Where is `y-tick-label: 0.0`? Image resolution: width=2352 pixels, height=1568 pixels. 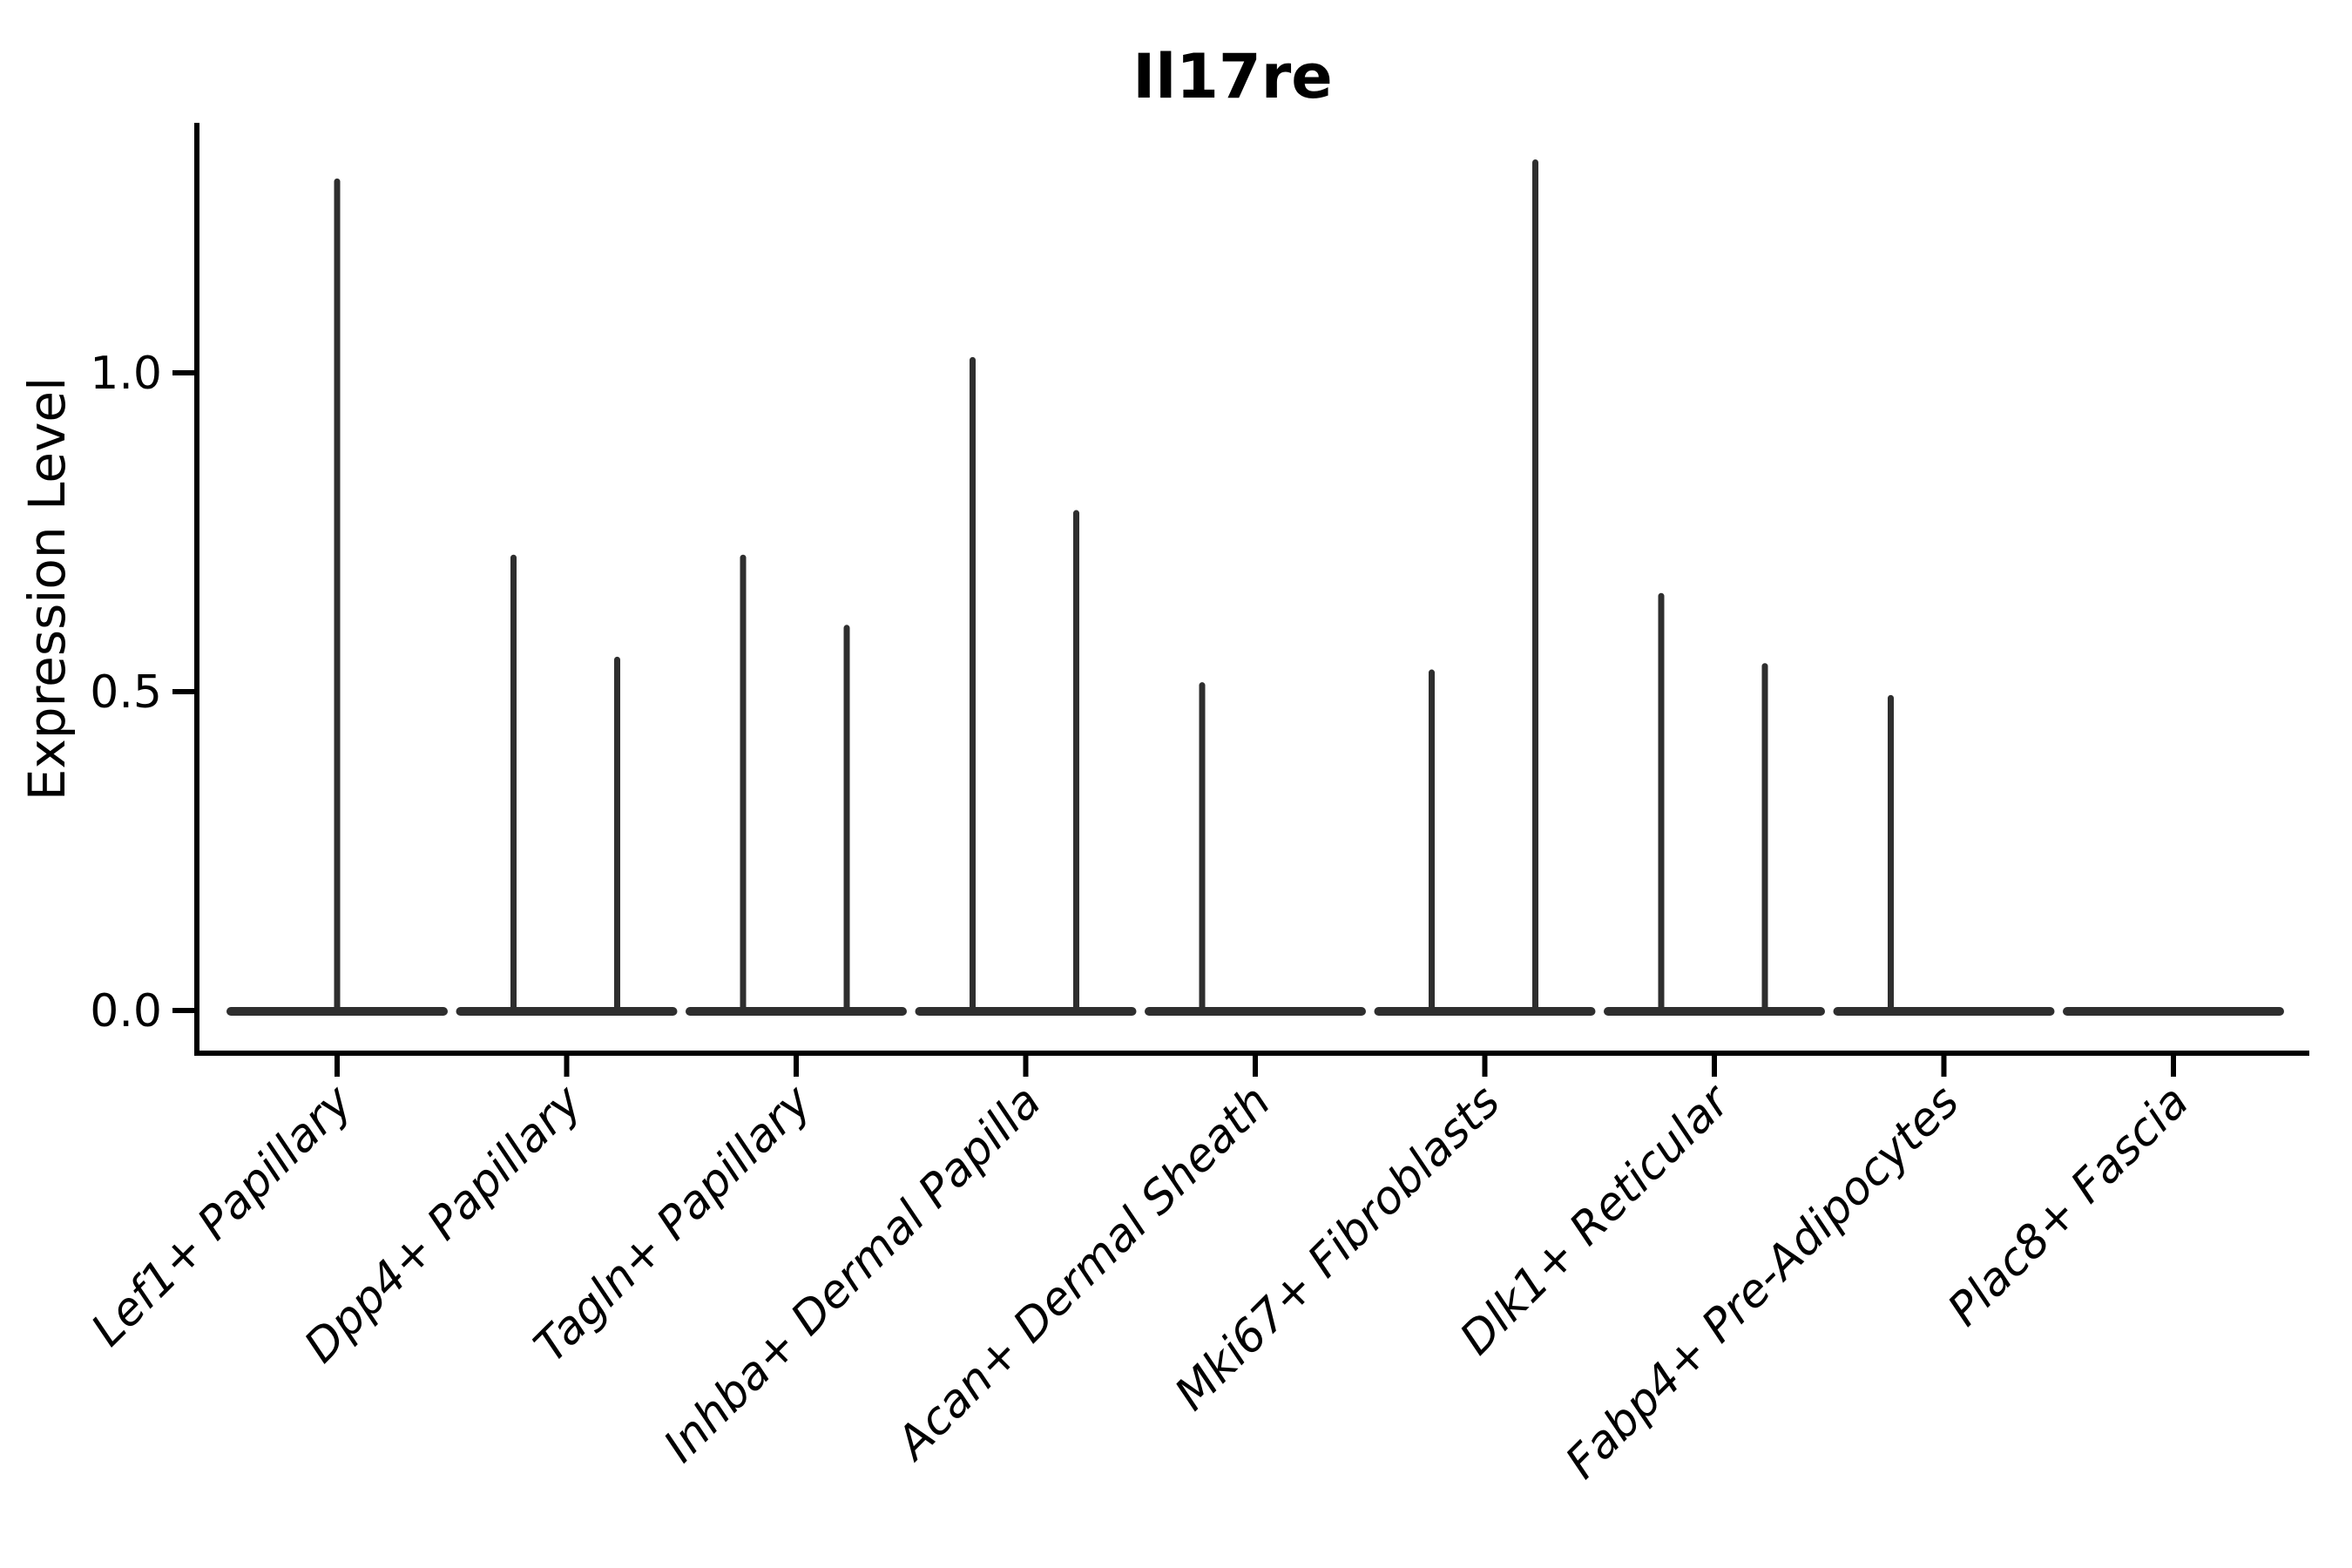
y-tick-label: 0.0 is located at coordinates (126, 1011).